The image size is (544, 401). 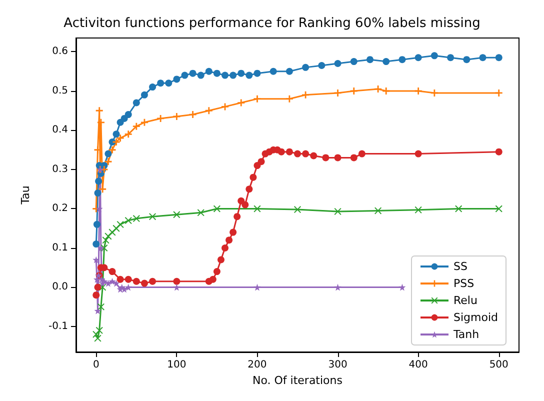 I want to click on x-tick-label: 500, so click(x=498, y=365).